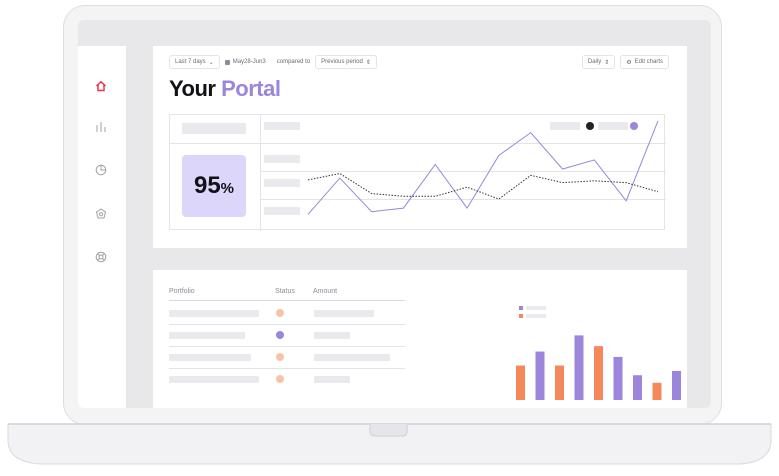 The width and height of the screenshot is (779, 476). I want to click on column-header-status: Status, so click(285, 291).